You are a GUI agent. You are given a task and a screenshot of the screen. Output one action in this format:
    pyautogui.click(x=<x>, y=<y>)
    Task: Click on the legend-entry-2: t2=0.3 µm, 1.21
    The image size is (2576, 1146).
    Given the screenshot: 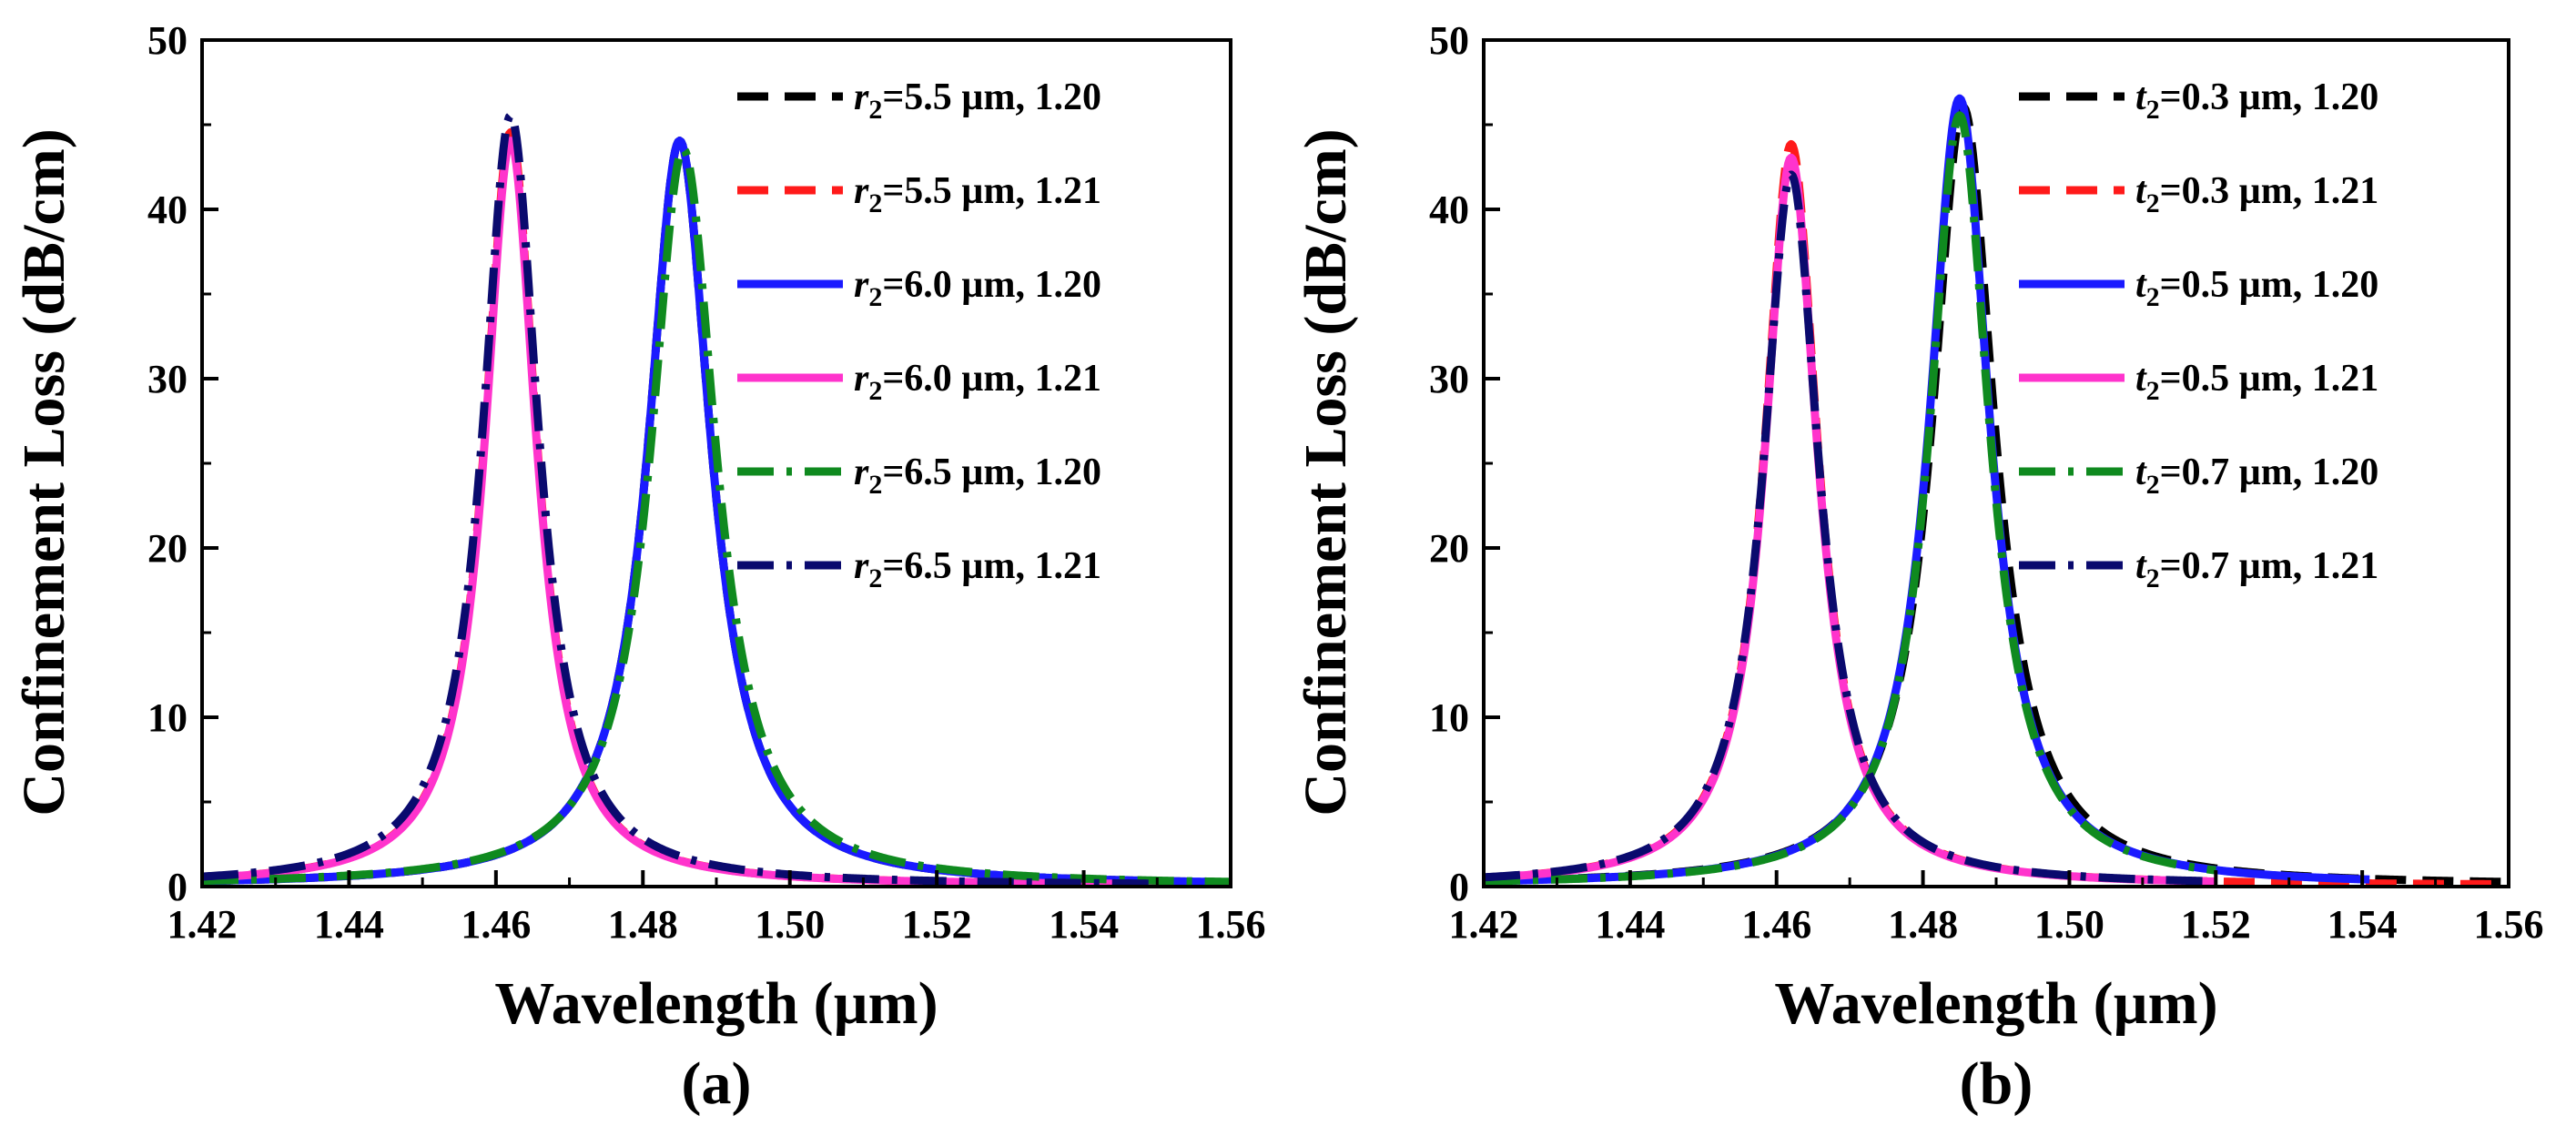 What is the action you would take?
    pyautogui.click(x=2256, y=194)
    